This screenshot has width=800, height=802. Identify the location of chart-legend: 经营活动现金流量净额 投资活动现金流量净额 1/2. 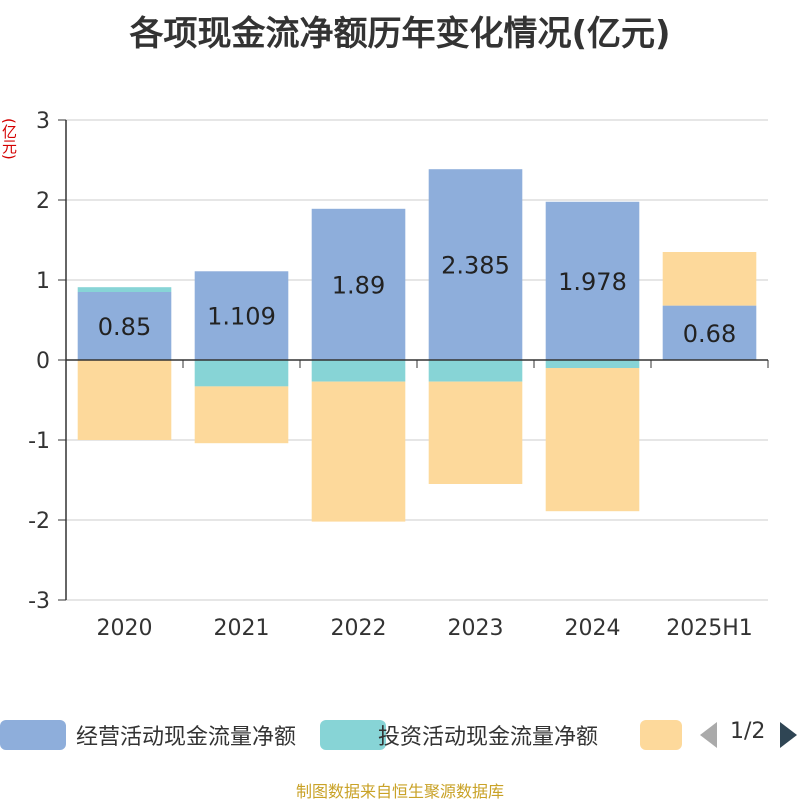
(400, 735).